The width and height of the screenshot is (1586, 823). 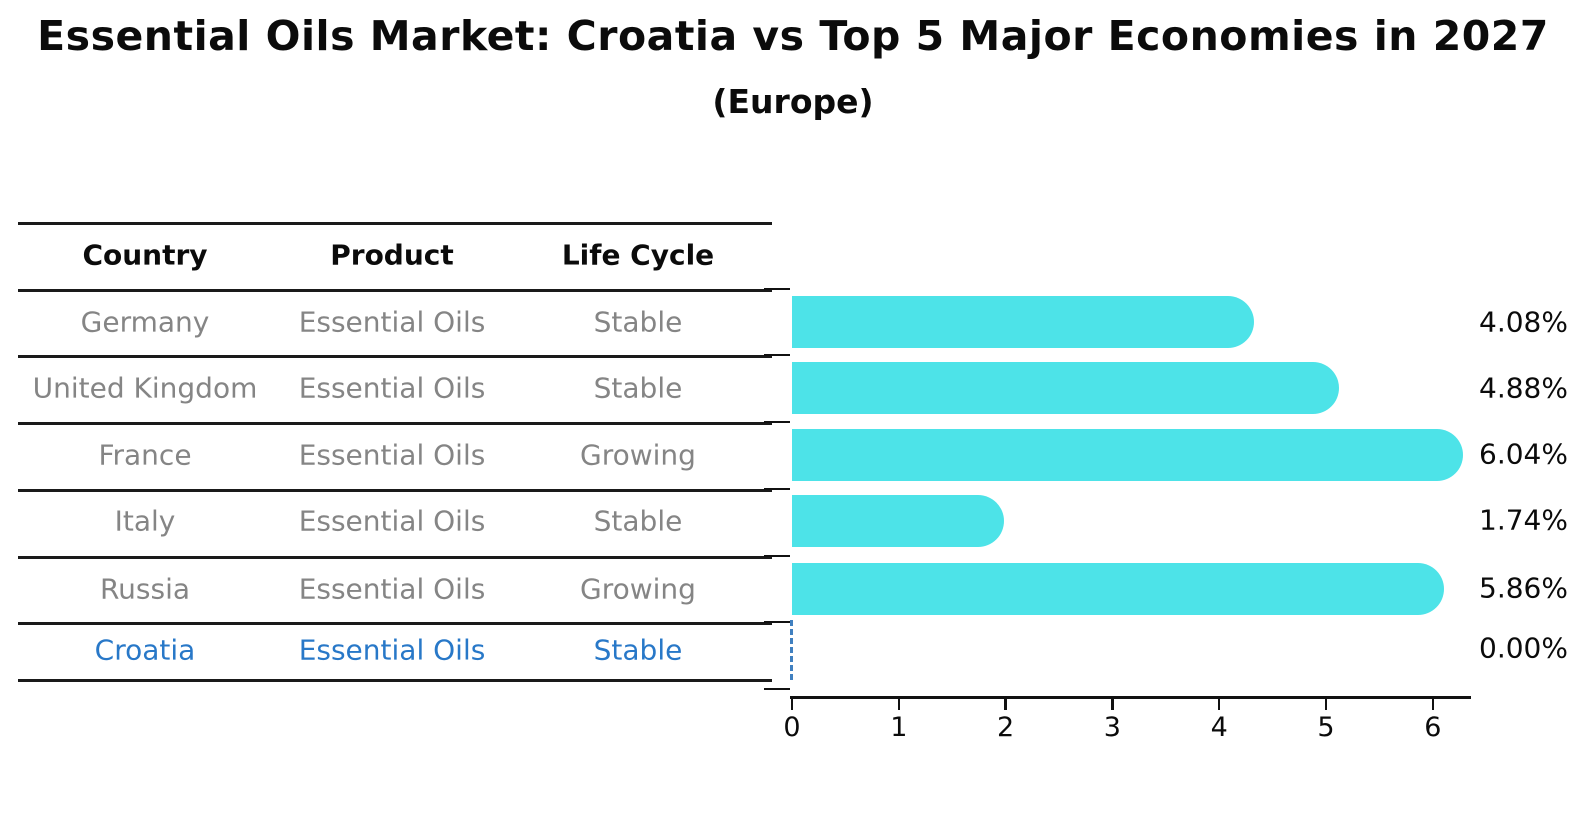 I want to click on x-tick-label: 0, so click(x=792, y=727).